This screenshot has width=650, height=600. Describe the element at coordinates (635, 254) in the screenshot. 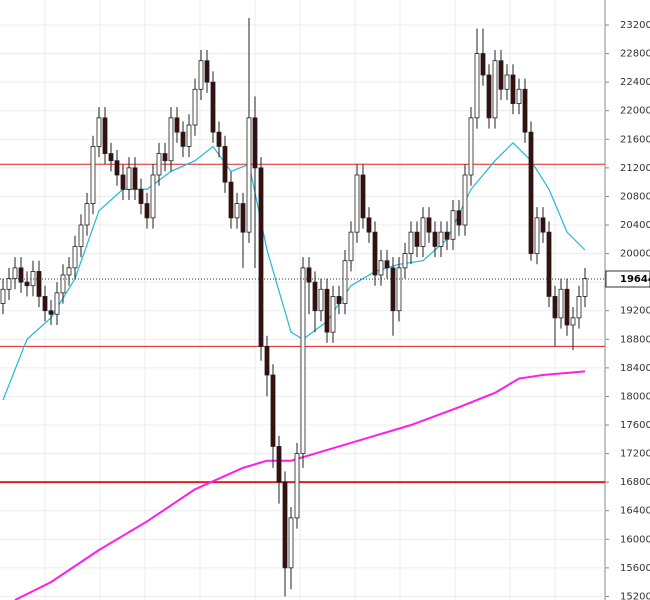

I see `y-tick-label: 20000` at that location.